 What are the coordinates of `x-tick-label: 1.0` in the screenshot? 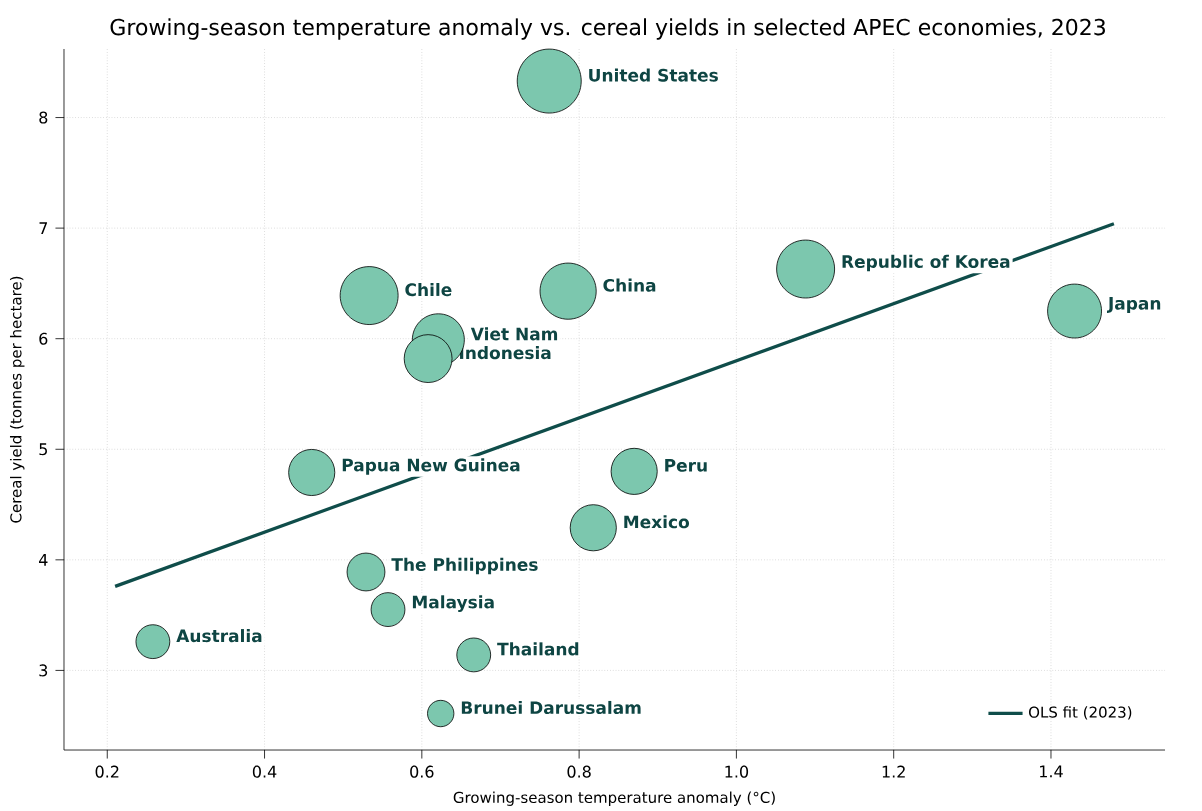 It's located at (737, 771).